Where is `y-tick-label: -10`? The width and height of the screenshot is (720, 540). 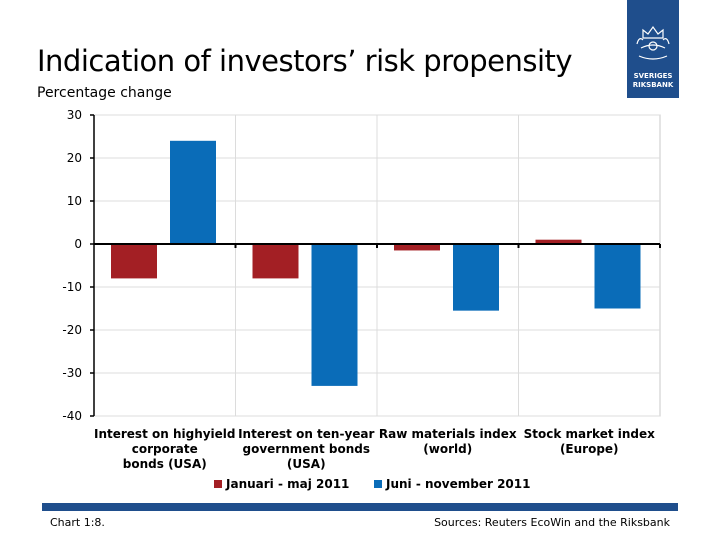
y-tick-label: -10 is located at coordinates (72, 287).